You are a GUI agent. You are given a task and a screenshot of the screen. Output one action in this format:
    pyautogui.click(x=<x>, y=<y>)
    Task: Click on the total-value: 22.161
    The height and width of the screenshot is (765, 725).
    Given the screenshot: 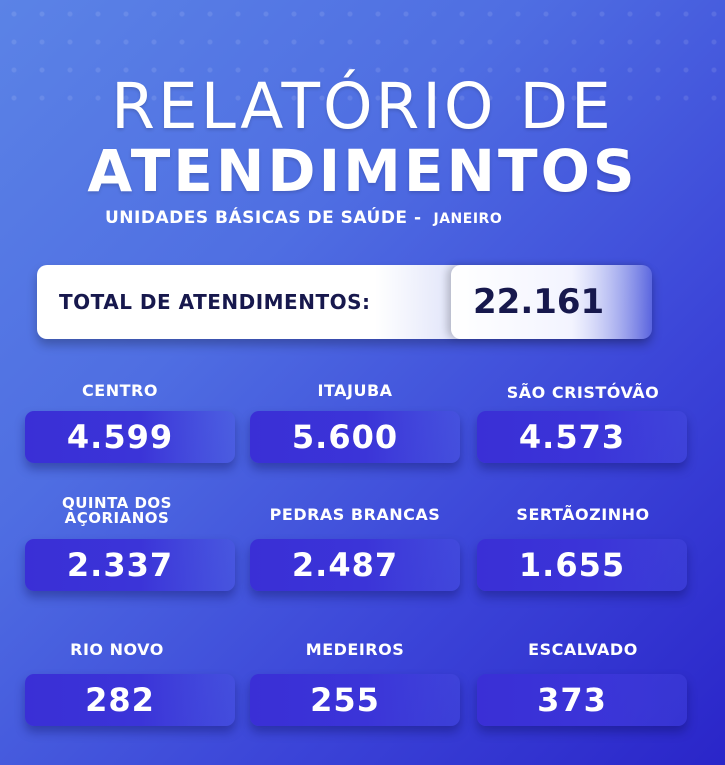 What is the action you would take?
    pyautogui.click(x=539, y=302)
    